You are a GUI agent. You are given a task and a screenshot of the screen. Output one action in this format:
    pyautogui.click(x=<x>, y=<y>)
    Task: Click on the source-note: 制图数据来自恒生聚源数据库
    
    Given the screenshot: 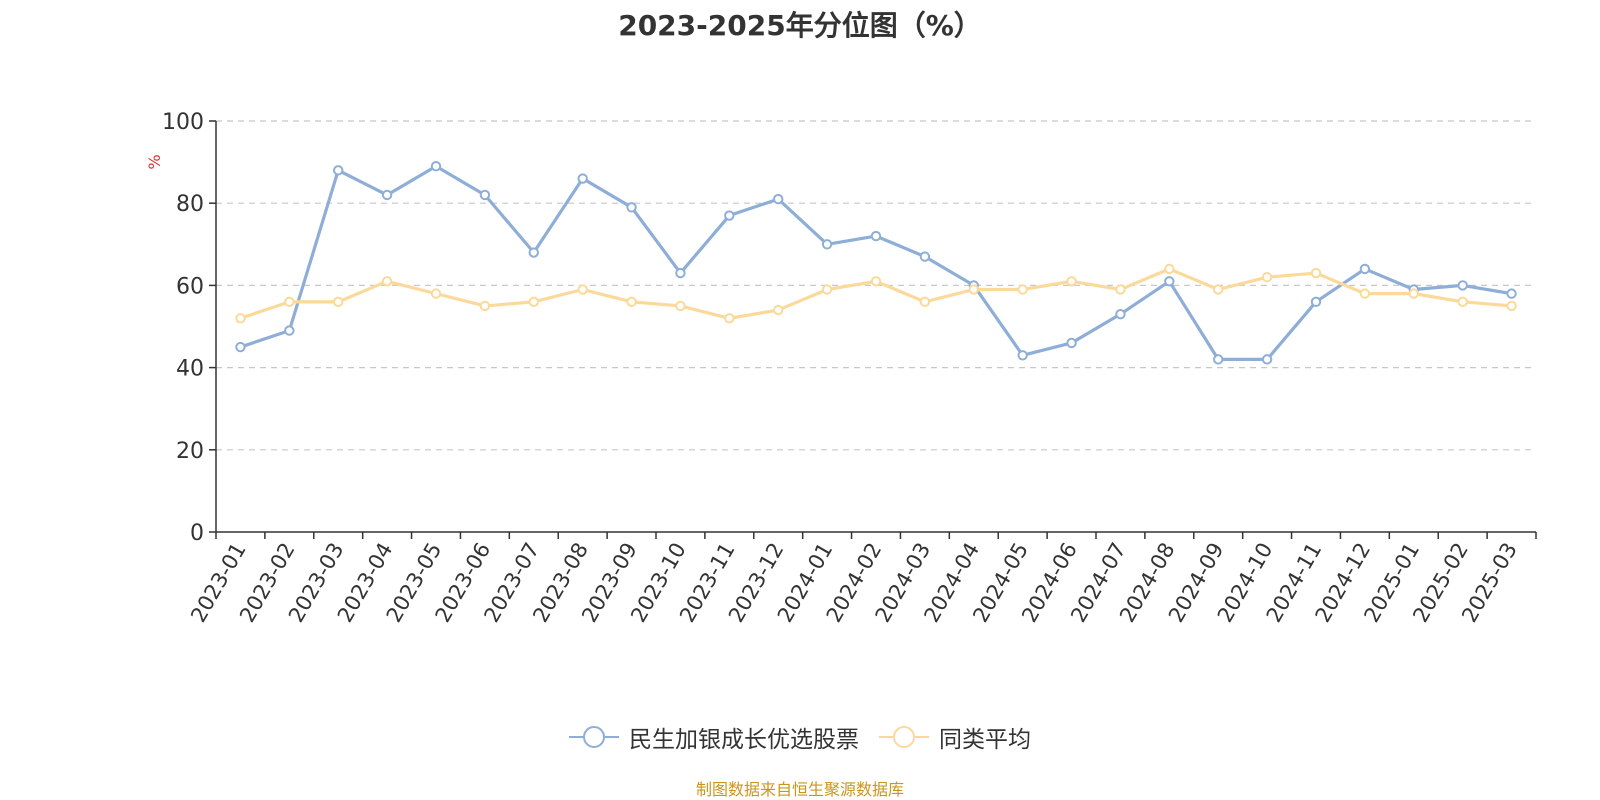 What is the action you would take?
    pyautogui.click(x=799, y=789)
    